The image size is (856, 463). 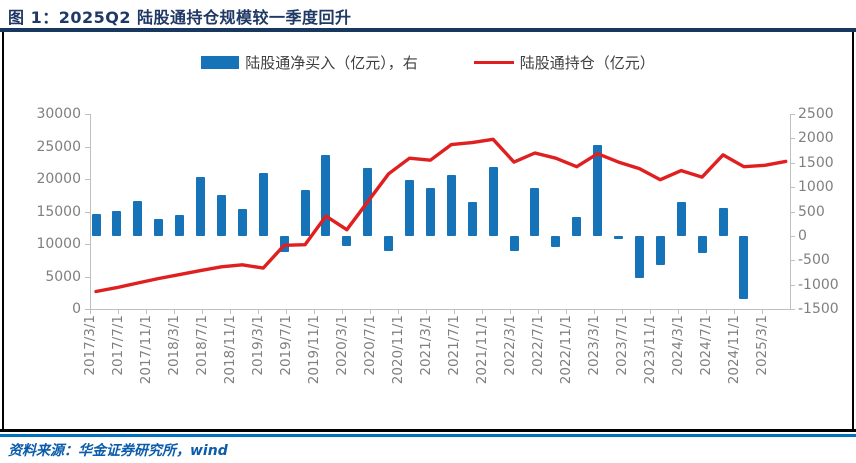 What do you see at coordinates (510, 345) in the screenshot?
I see `x-axis-tick-label: 2022/3/1` at bounding box center [510, 345].